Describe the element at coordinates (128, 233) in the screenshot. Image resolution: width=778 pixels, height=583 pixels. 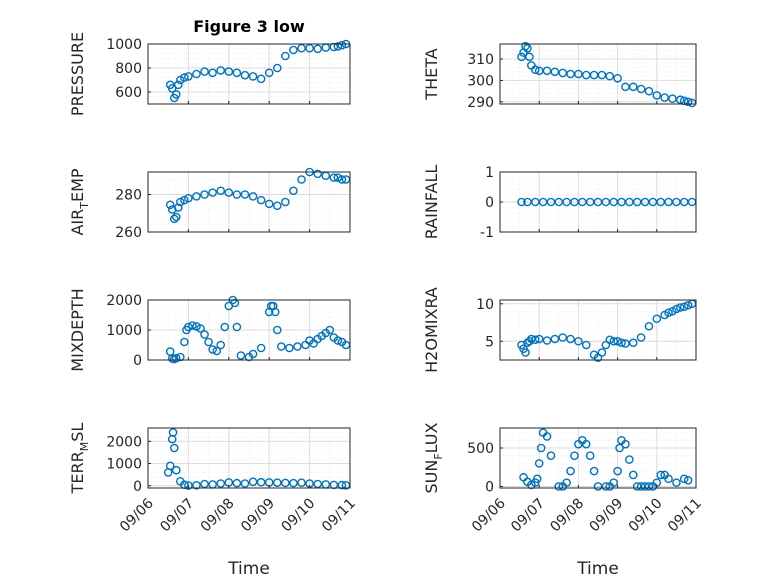
I see `y-tick-label: 260` at that location.